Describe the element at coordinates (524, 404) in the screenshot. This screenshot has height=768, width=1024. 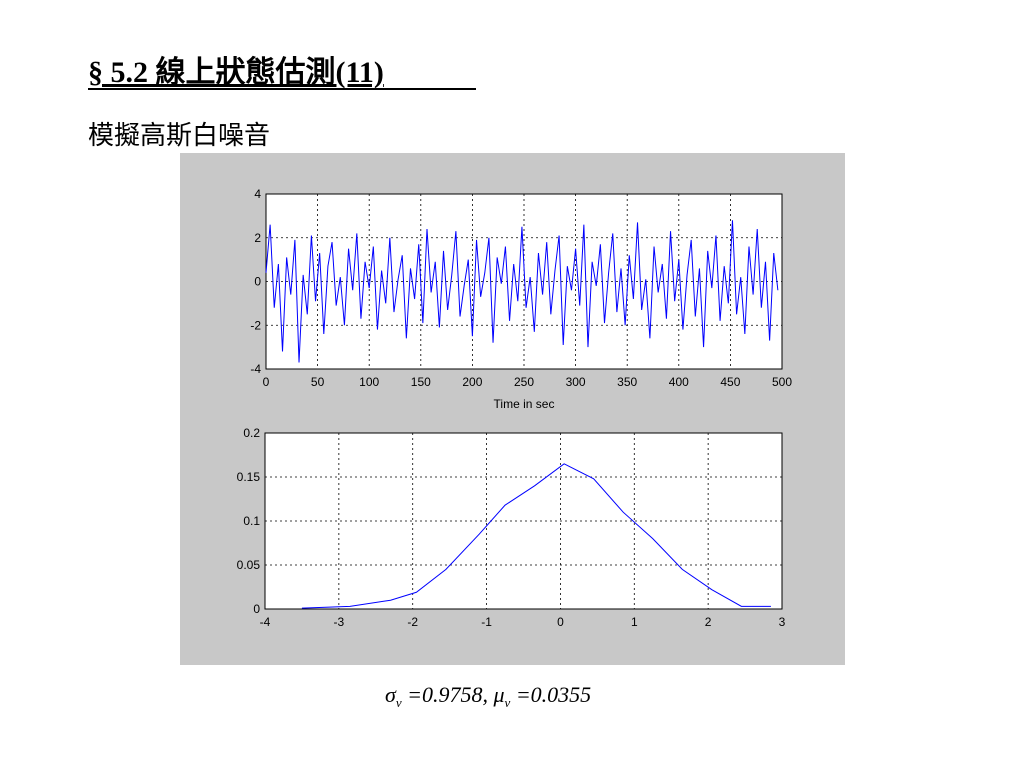
I see `x-axis-label: Time in sec` at that location.